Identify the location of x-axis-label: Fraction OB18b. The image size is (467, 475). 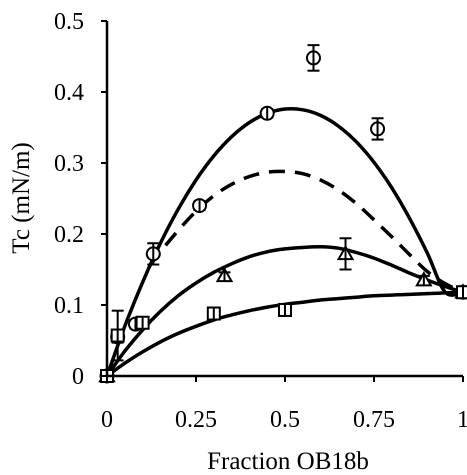
(288, 461).